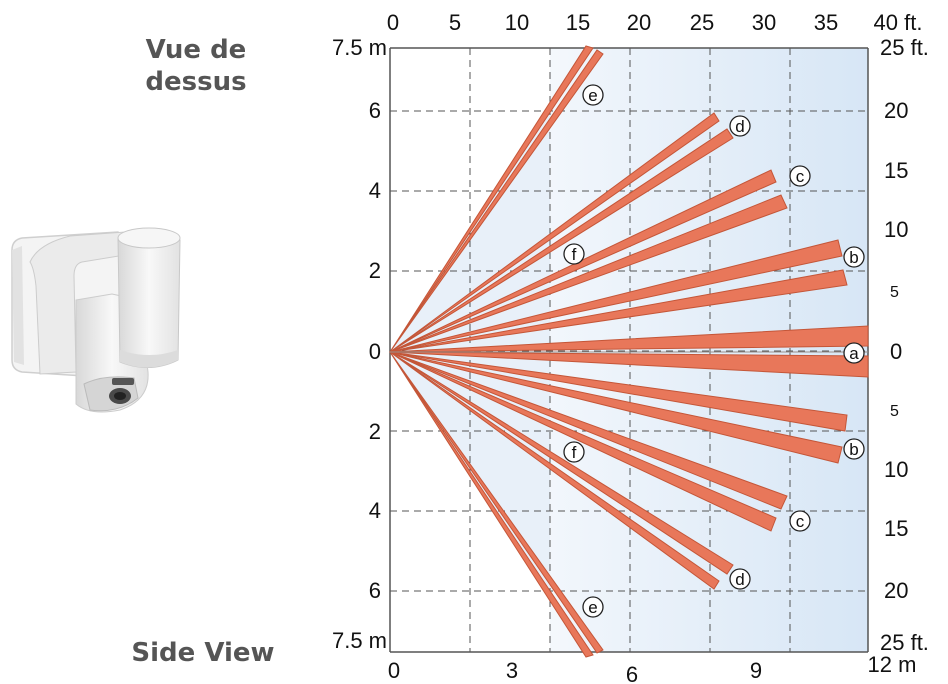  What do you see at coordinates (904, 345) in the screenshot?
I see `right-axis-ticks: 25 ft. 20 15 10 5 0 5 10 15 20 25 ft.` at bounding box center [904, 345].